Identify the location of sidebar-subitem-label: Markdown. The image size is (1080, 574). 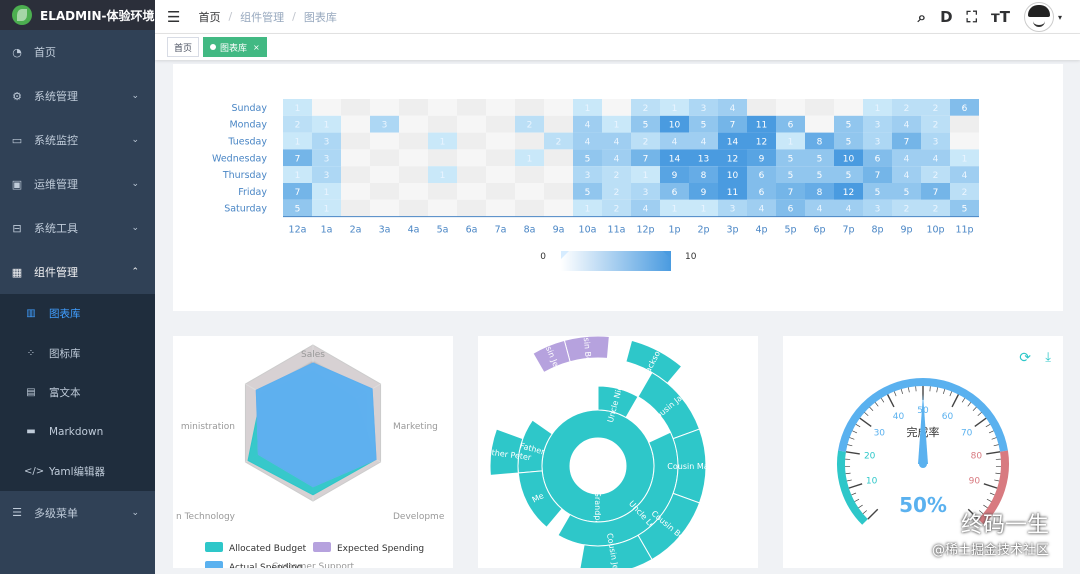
(76, 431).